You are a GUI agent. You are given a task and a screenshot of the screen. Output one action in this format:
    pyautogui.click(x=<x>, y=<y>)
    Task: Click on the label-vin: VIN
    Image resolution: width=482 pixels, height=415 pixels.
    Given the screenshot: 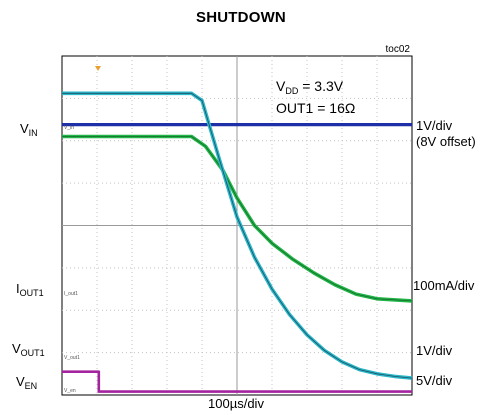 What is the action you would take?
    pyautogui.click(x=29, y=129)
    